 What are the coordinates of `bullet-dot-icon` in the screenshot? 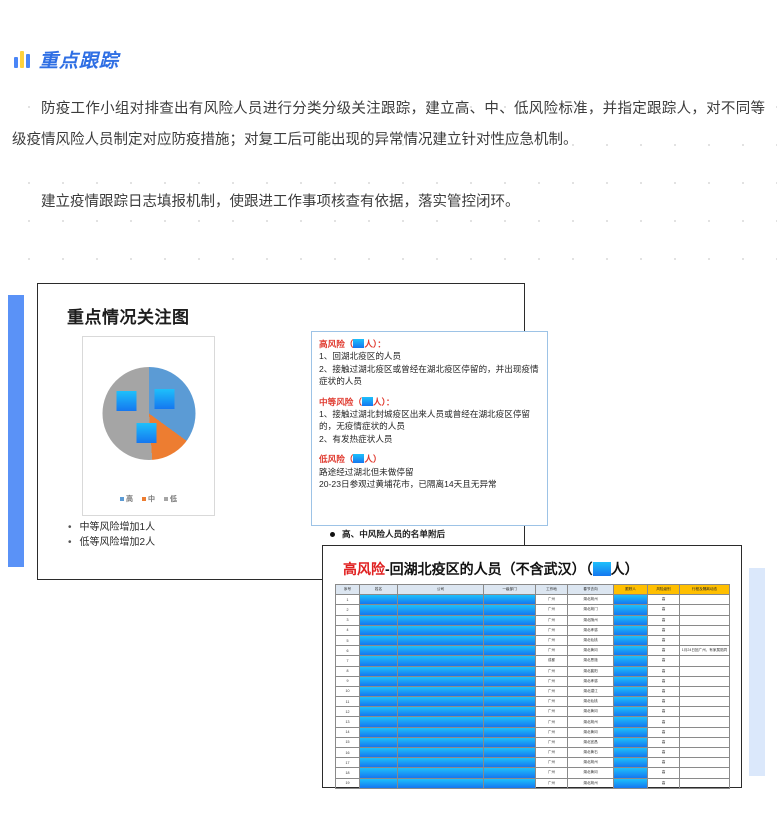 It's located at (332, 534).